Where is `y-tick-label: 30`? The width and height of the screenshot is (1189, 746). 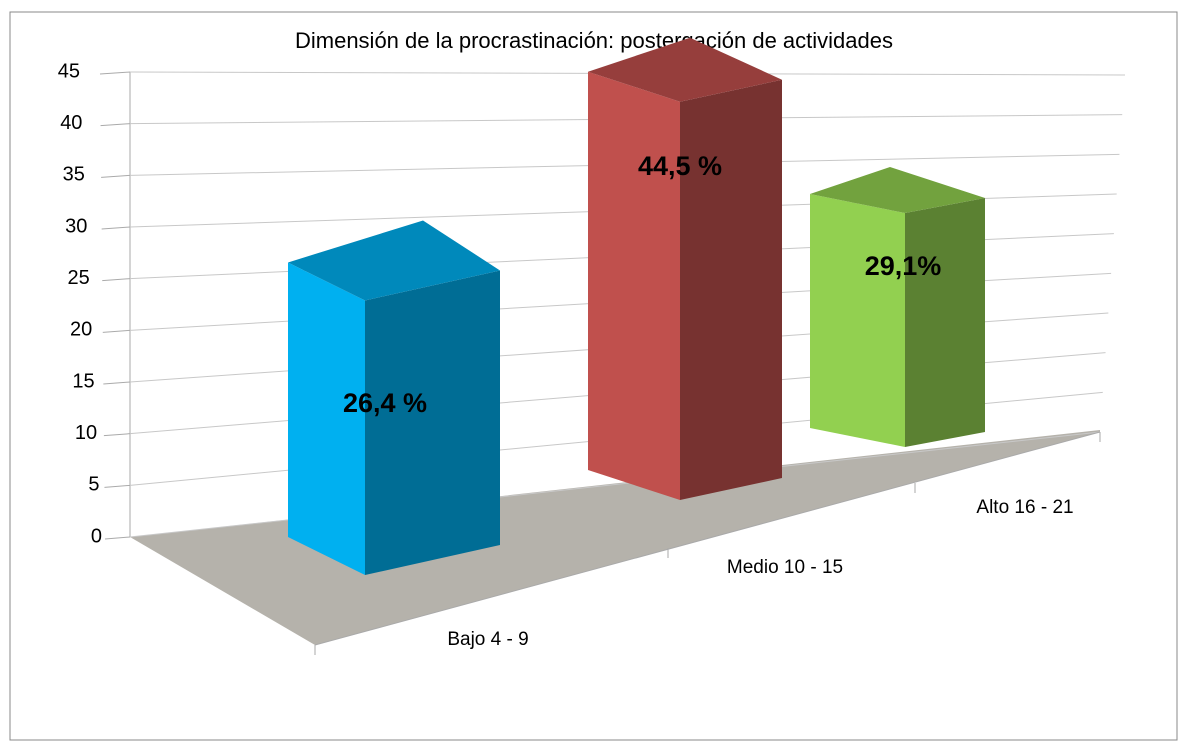
y-tick-label: 30 is located at coordinates (76, 226).